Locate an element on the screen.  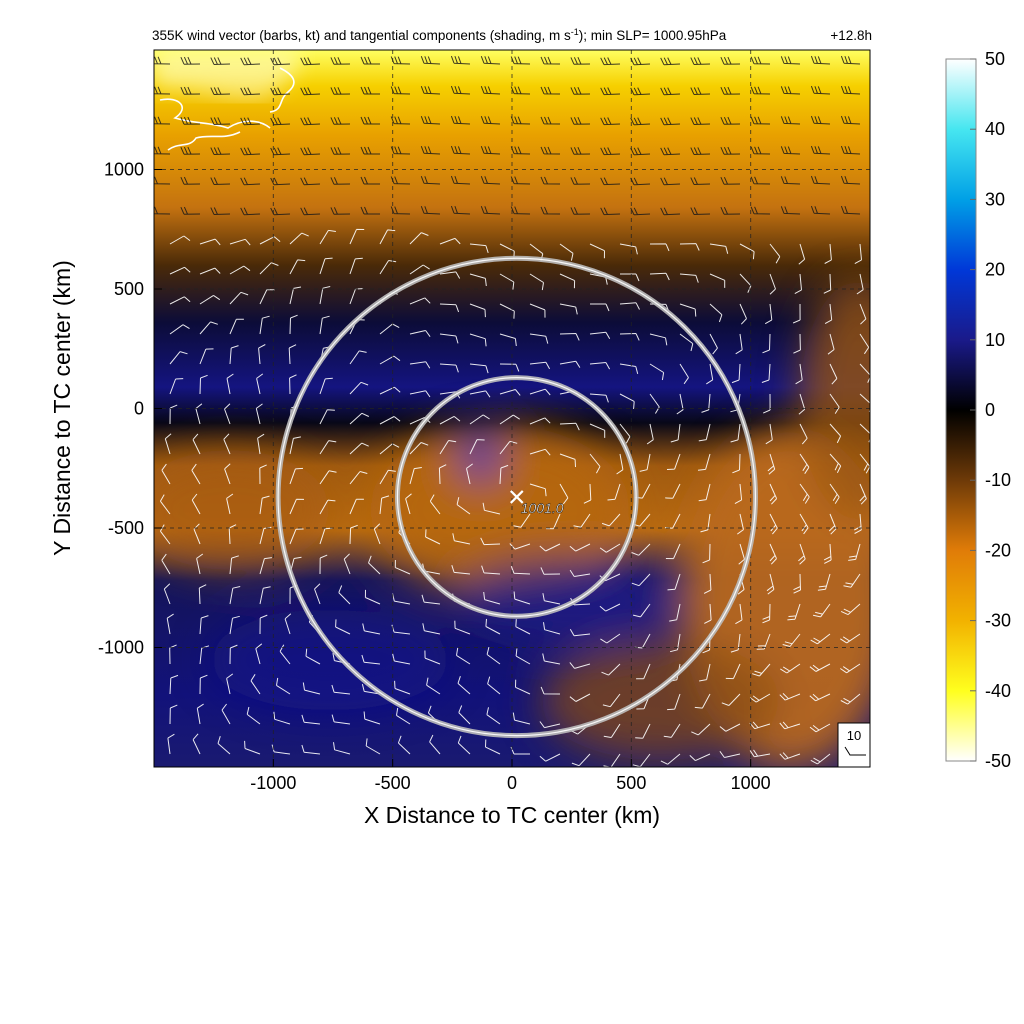
x-tick-label: 1000 is located at coordinates (751, 783).